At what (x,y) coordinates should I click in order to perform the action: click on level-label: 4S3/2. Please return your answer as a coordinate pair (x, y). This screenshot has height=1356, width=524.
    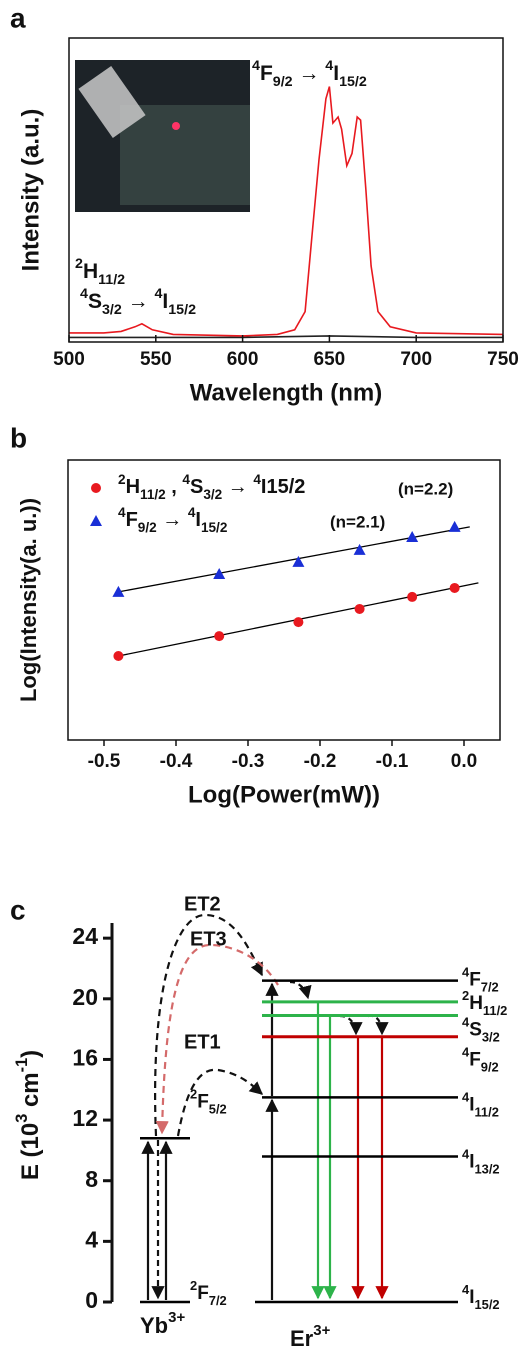
    Looking at the image, I should click on (481, 1029).